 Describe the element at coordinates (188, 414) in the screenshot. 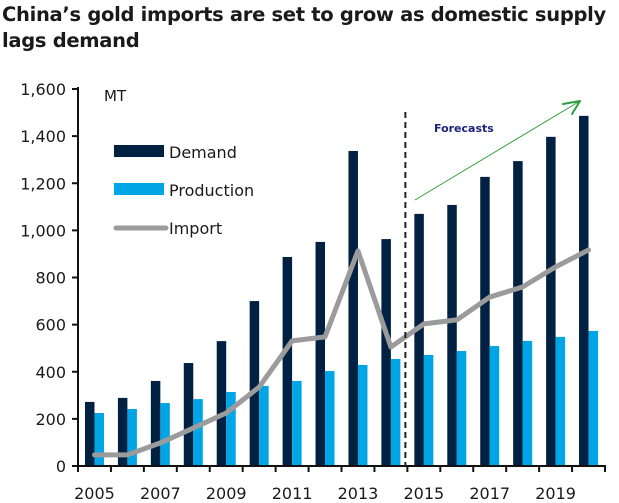

I see `bar-demand-2008` at that location.